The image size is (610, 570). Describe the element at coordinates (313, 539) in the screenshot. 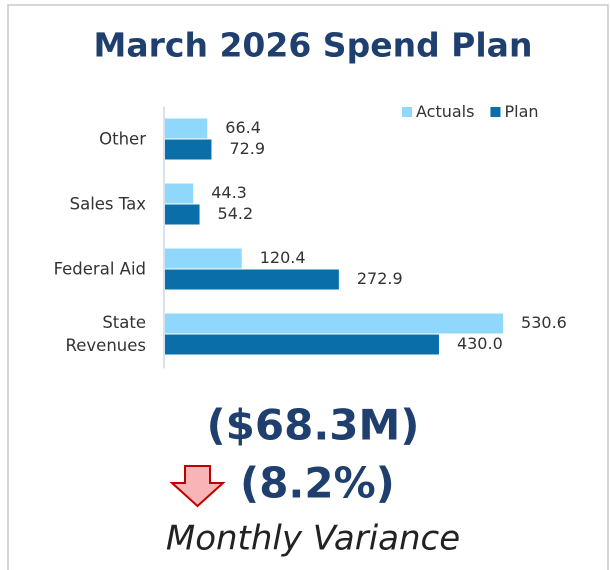

I see `kpi-caption: Monthly Variance` at that location.